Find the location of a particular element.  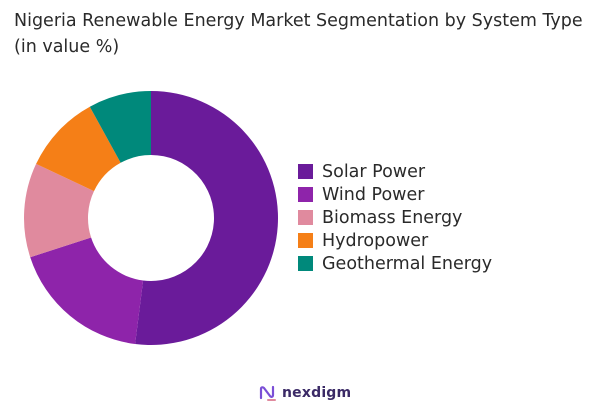

legend-item: Solar Power is located at coordinates (395, 171).